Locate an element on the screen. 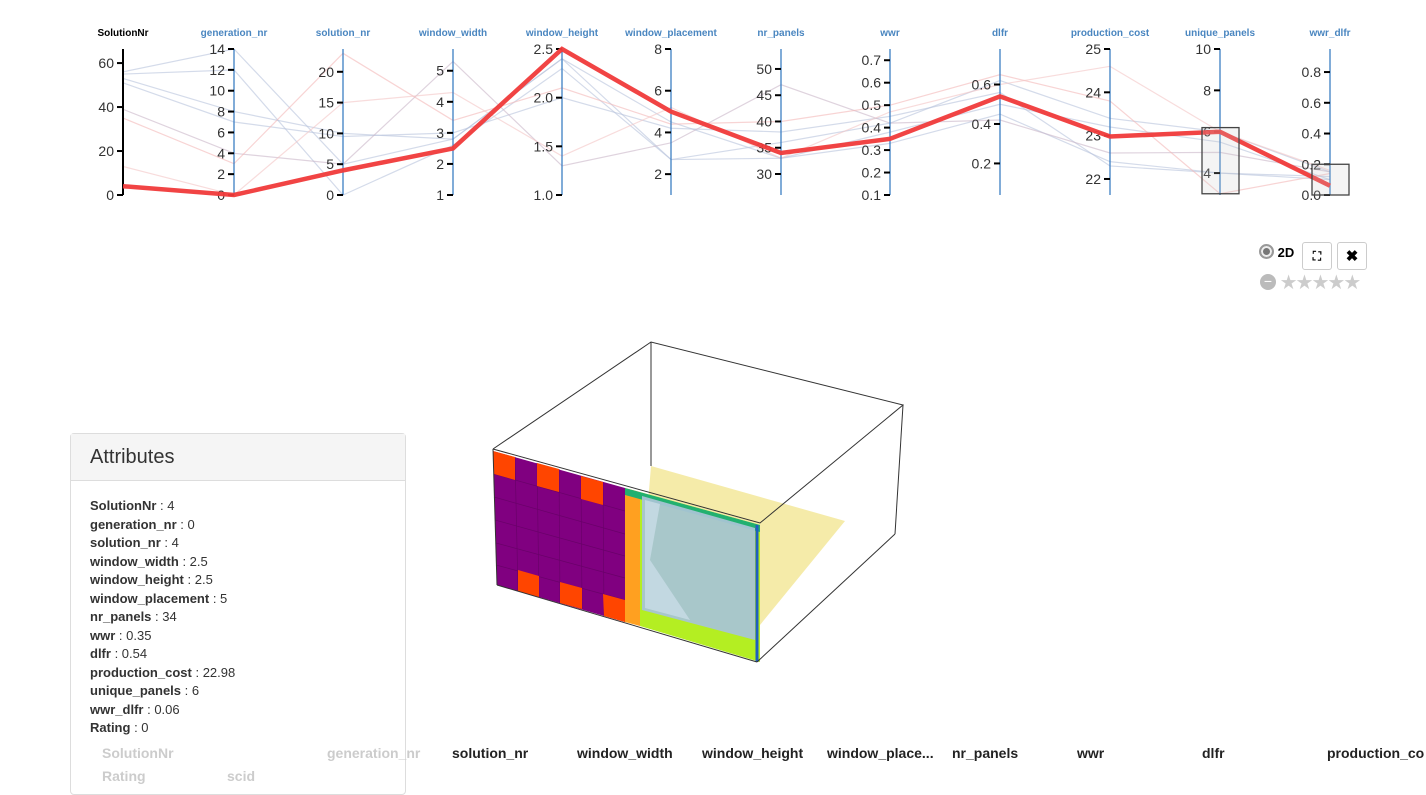 This screenshot has width=1426, height=795. attribute-row: window_placement : 5 is located at coordinates (159, 598).